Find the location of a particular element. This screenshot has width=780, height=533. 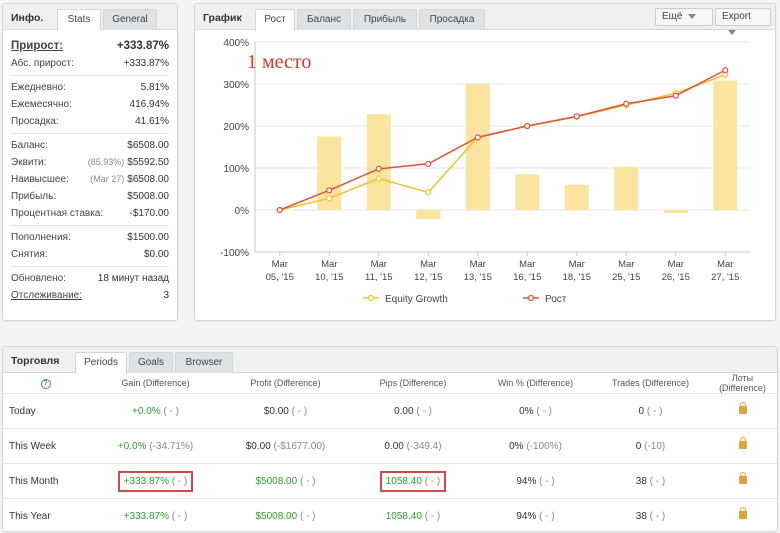

daily-row: Ежедневно: 5.81% is located at coordinates (90, 87).